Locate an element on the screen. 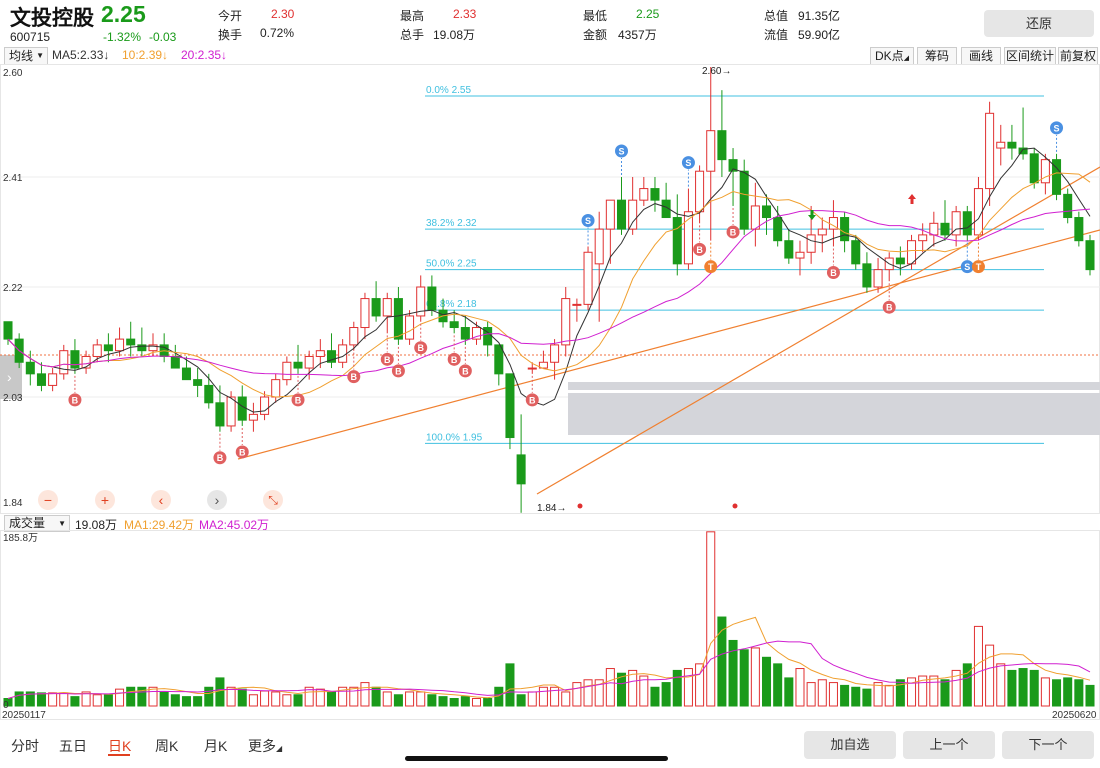 The image size is (1100, 768). side-handle is located at coordinates (11, 377).